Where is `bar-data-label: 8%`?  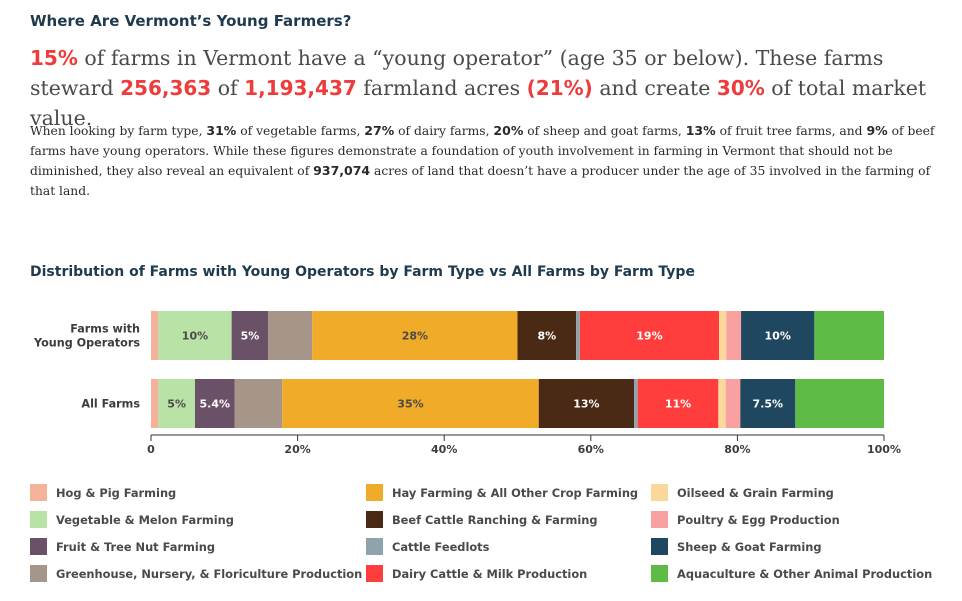 bar-data-label: 8% is located at coordinates (546, 336).